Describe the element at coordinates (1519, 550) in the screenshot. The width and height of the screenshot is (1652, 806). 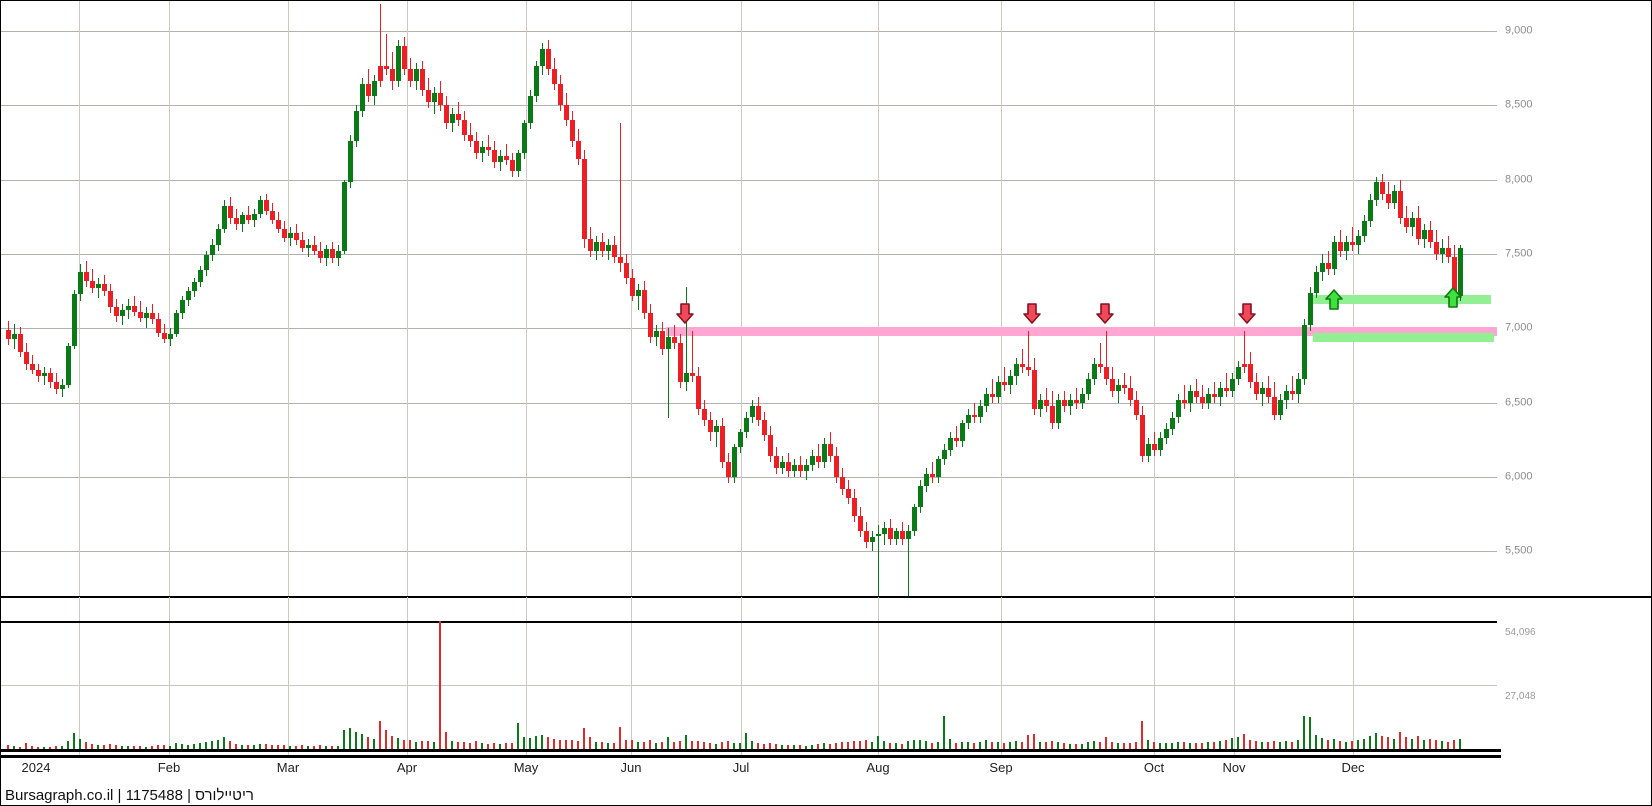
I see `price-axis-label: 5,500` at that location.